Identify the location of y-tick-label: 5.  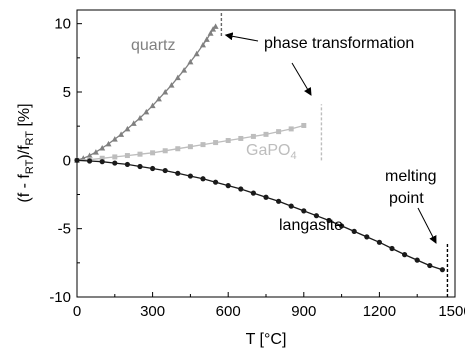
(67, 92).